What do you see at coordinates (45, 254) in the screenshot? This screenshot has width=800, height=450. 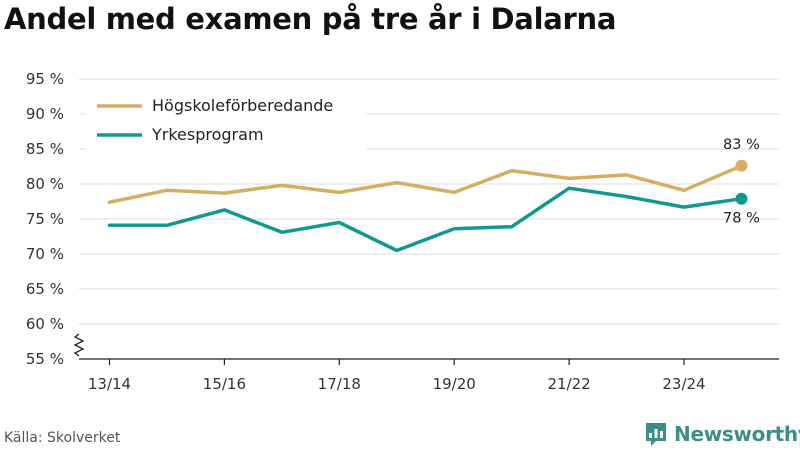 I see `y-tick-label: 70 %` at bounding box center [45, 254].